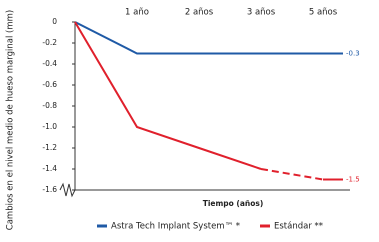  What do you see at coordinates (49, 84) in the screenshot?
I see `y-tick-label: -0.6` at bounding box center [49, 84].